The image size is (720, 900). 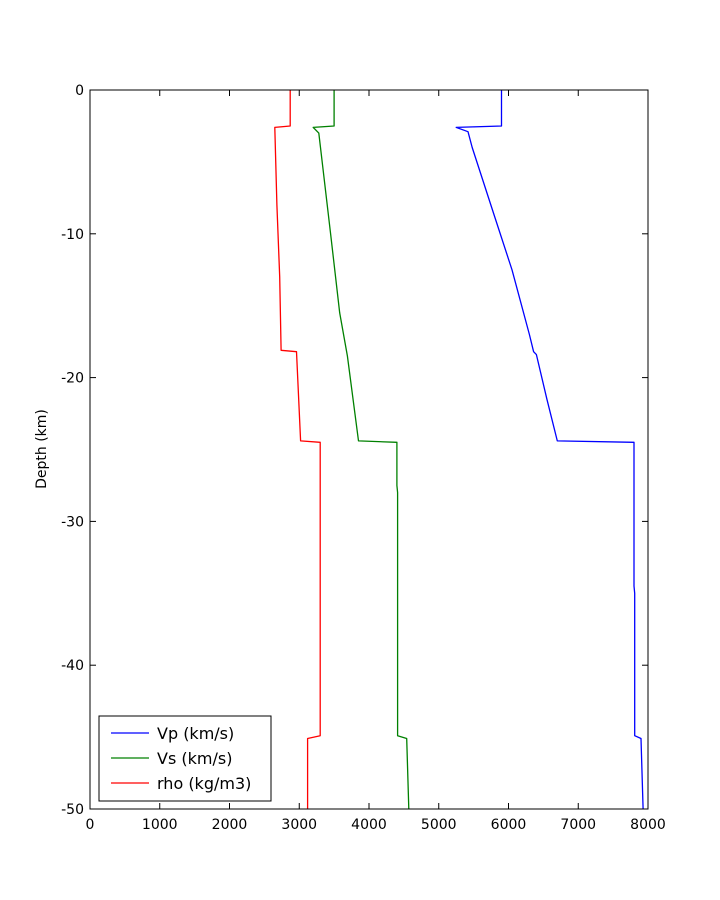 I want to click on x-tick-label-7: 7000, so click(x=578, y=825).